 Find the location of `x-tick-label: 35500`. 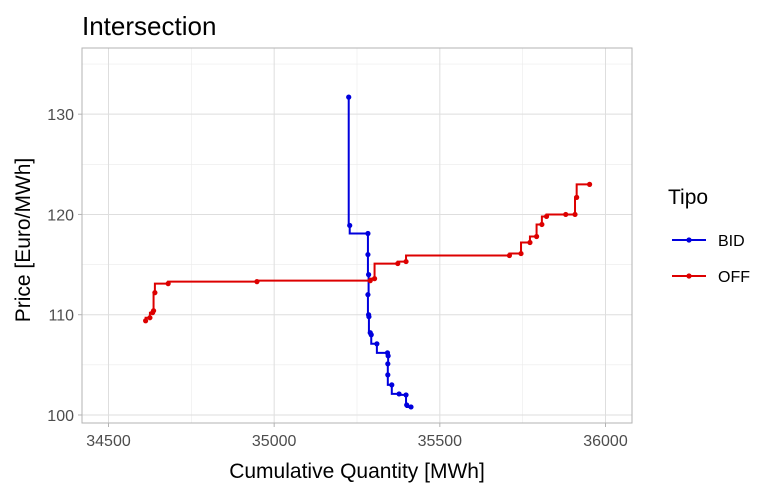

x-tick-label: 35500 is located at coordinates (440, 441).